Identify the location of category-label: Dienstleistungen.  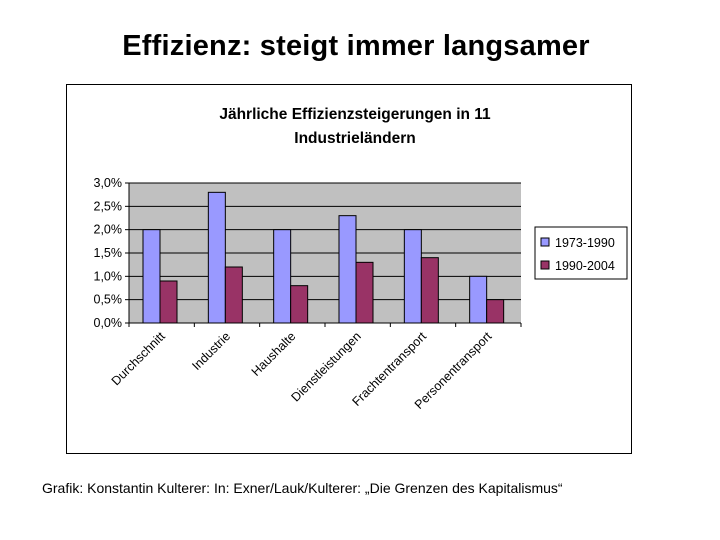
(326, 366).